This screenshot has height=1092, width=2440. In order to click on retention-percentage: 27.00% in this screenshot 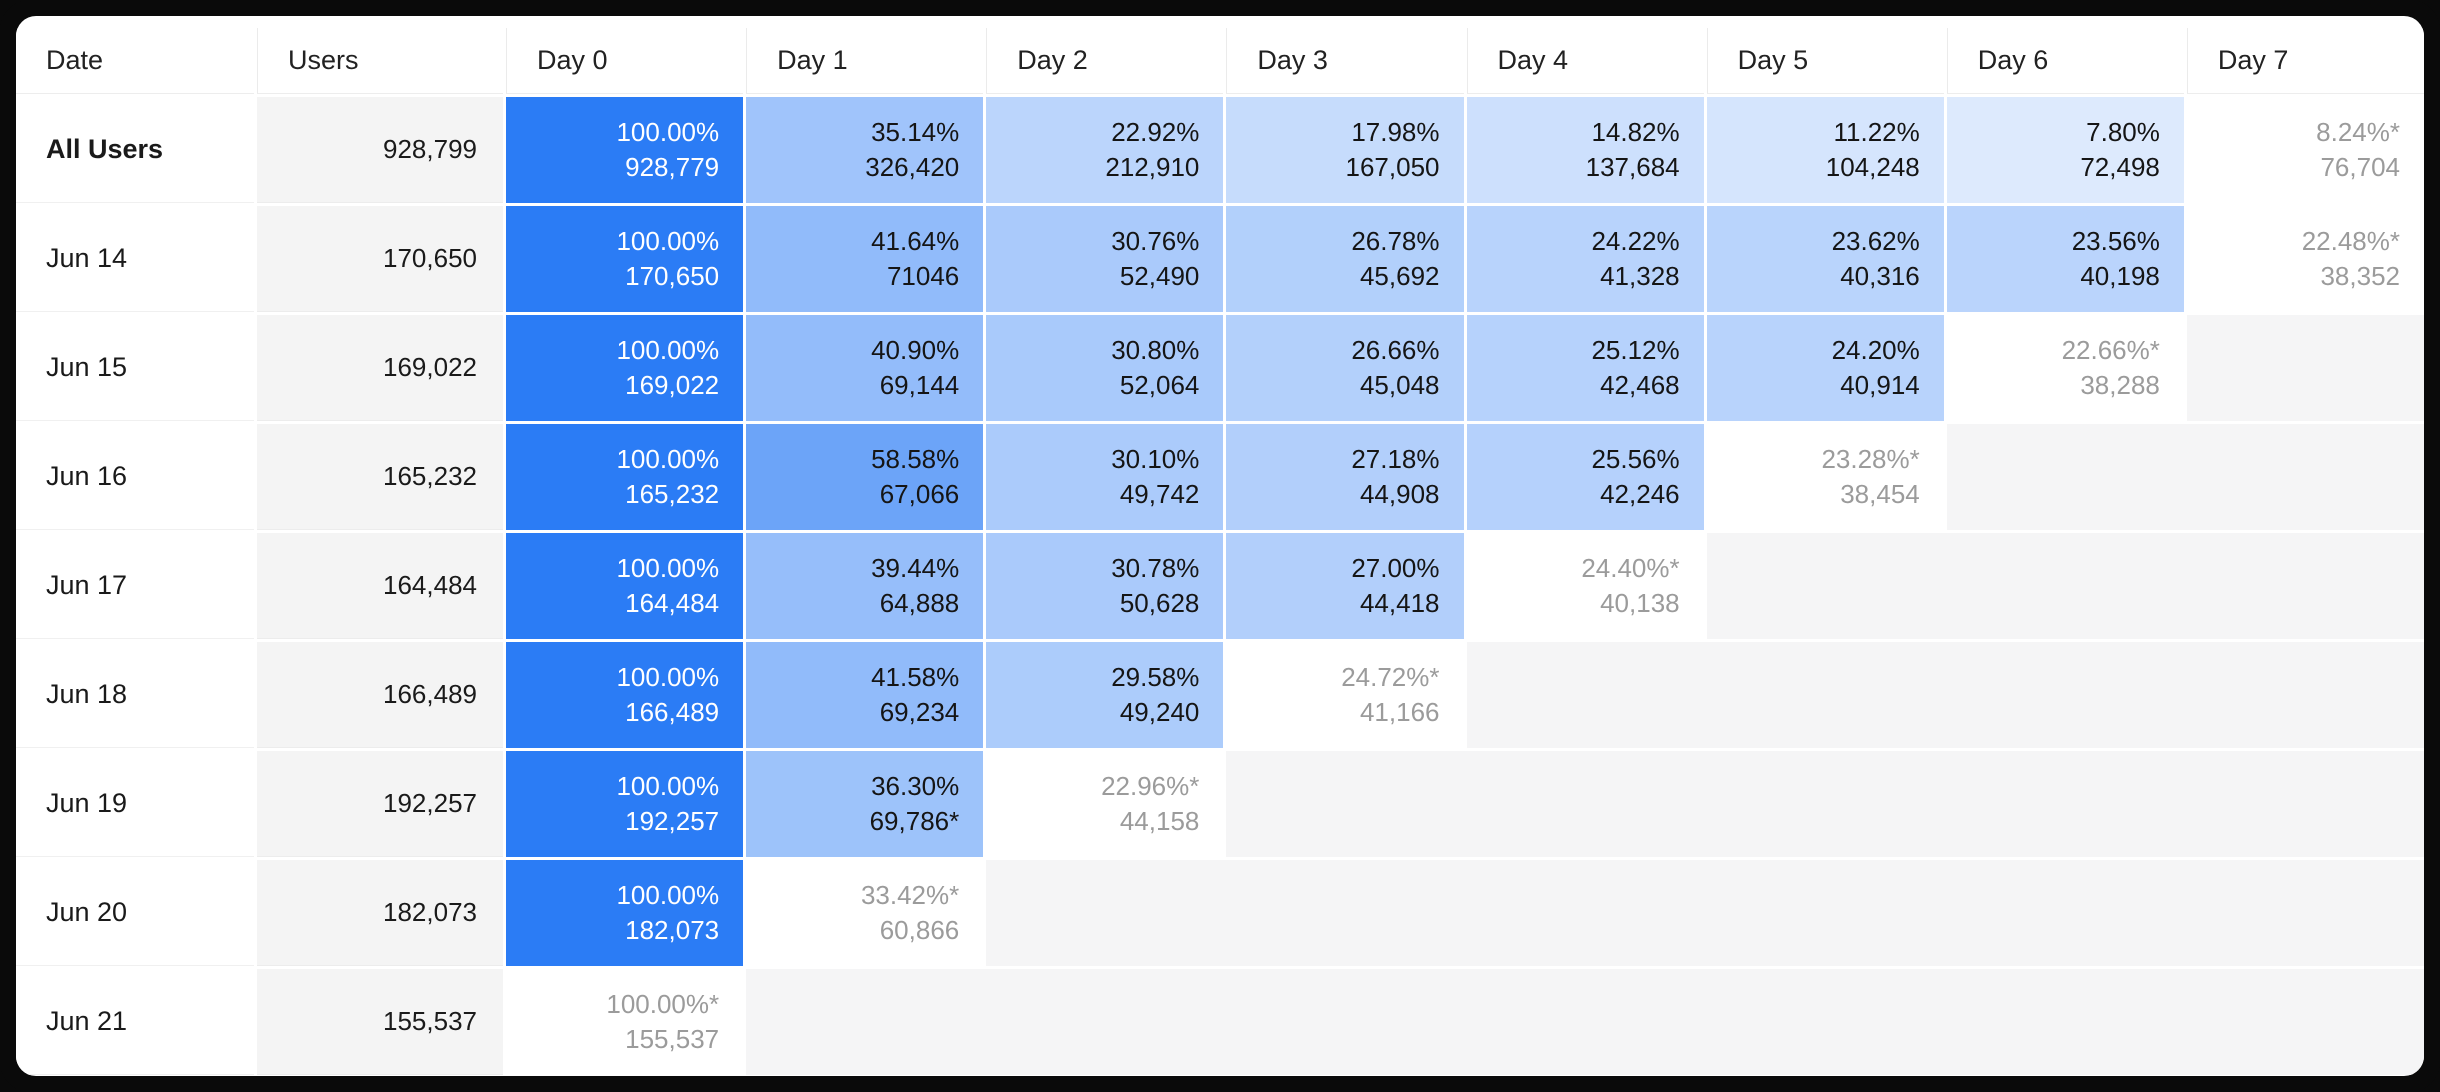, I will do `click(1395, 568)`.